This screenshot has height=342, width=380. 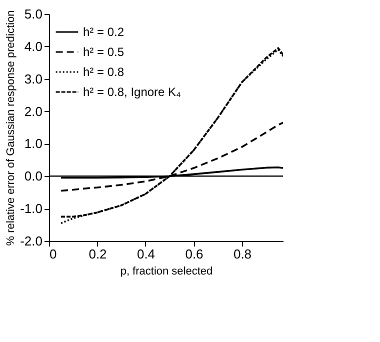 What do you see at coordinates (97, 254) in the screenshot?
I see `x-tick-label: 0.2` at bounding box center [97, 254].